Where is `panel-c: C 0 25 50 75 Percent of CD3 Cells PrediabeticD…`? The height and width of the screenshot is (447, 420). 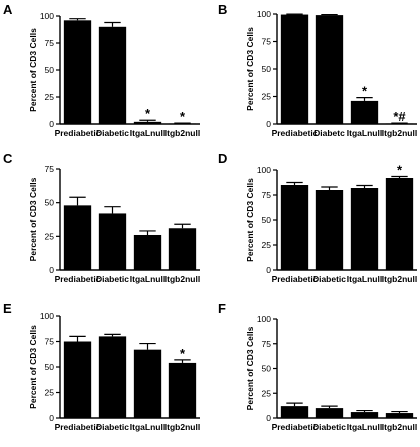
panel-c: C 0 25 50 75 Percent of CD3 Cells PrediabeticD… is located at coordinates (101, 217).